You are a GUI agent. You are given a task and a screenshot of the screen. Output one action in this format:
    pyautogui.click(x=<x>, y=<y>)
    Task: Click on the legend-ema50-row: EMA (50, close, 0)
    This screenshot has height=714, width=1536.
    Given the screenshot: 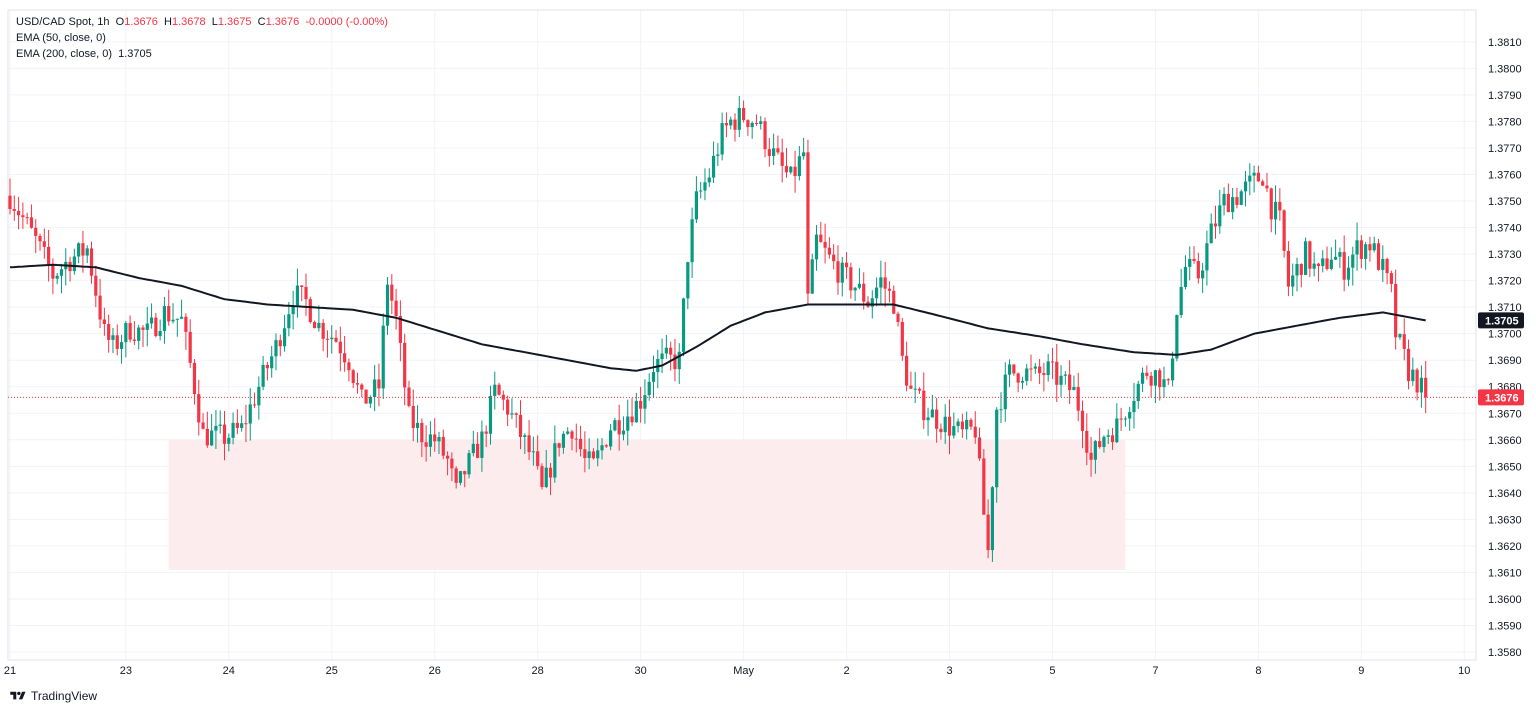 What is the action you would take?
    pyautogui.click(x=202, y=38)
    